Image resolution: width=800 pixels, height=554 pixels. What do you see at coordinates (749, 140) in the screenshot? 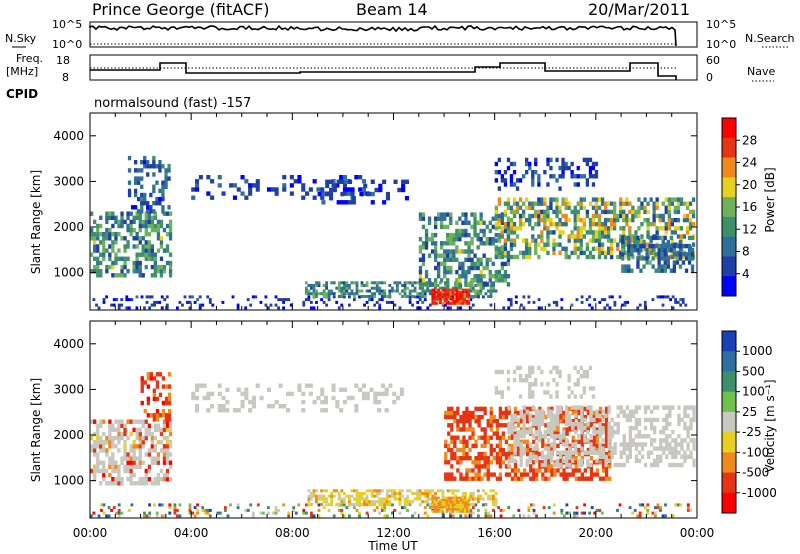
I see `colorbar-tick-label: 28` at bounding box center [749, 140].